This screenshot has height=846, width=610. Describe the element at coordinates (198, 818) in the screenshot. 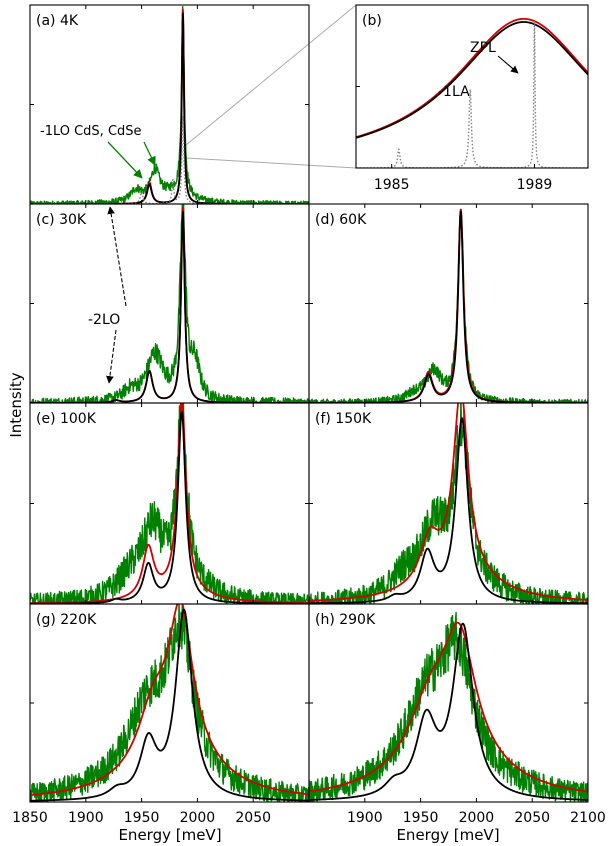

I see `panel-g-xtick-label: 2000` at that location.